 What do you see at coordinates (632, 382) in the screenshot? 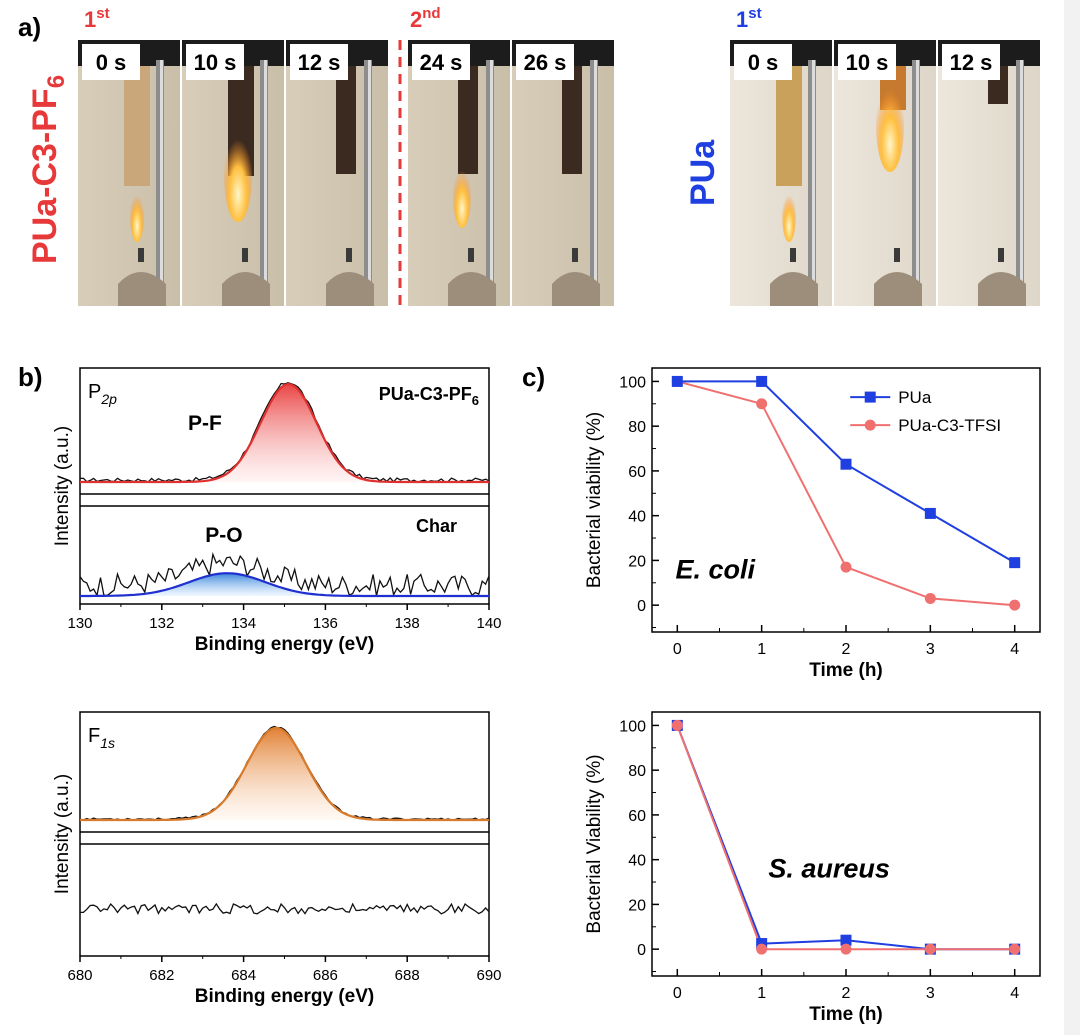
I see `y-tick-label: 100` at bounding box center [632, 382].